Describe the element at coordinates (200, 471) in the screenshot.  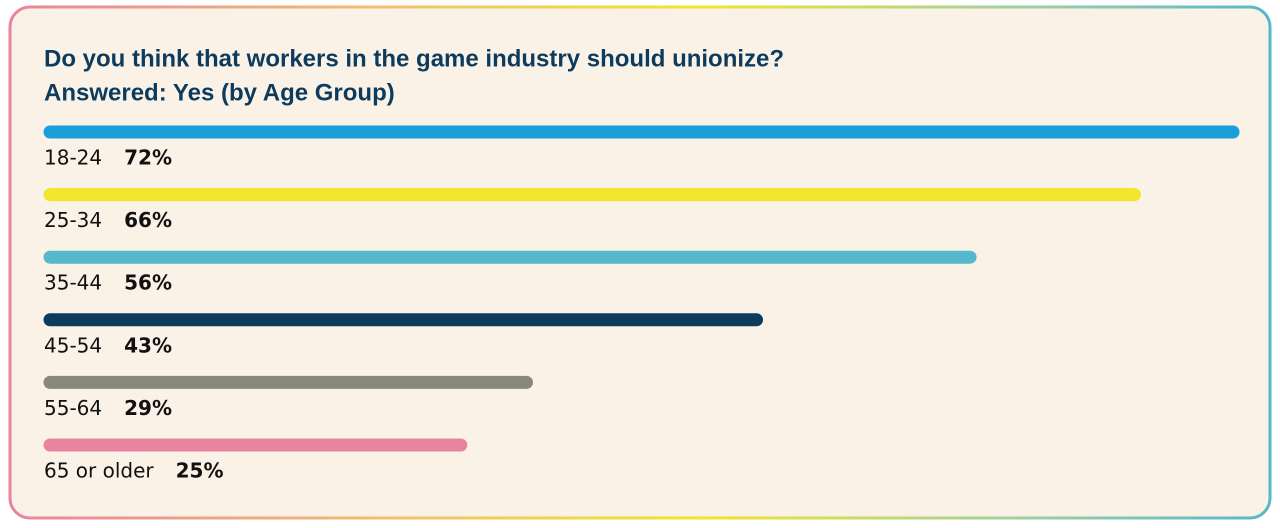
I see `value-label: 25%` at that location.